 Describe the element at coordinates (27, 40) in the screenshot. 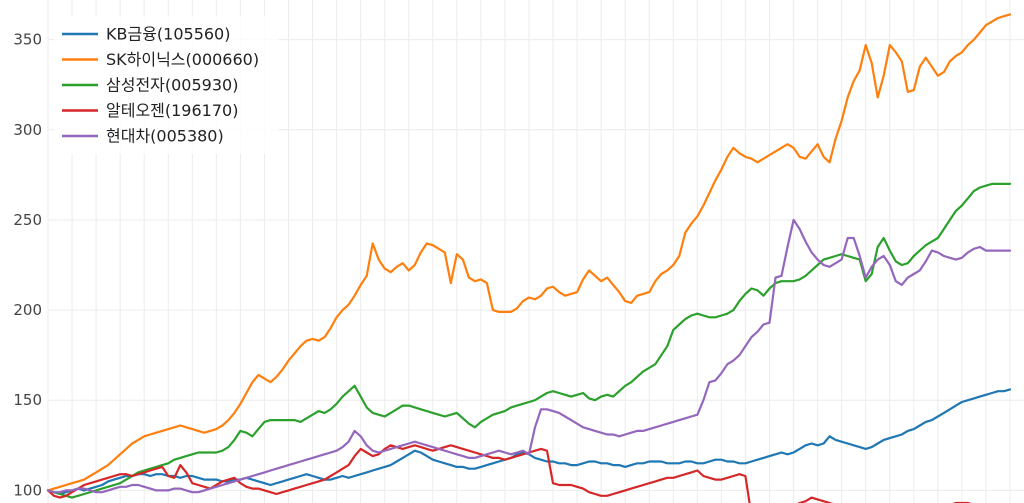

I see `y-tick-label: 350` at that location.